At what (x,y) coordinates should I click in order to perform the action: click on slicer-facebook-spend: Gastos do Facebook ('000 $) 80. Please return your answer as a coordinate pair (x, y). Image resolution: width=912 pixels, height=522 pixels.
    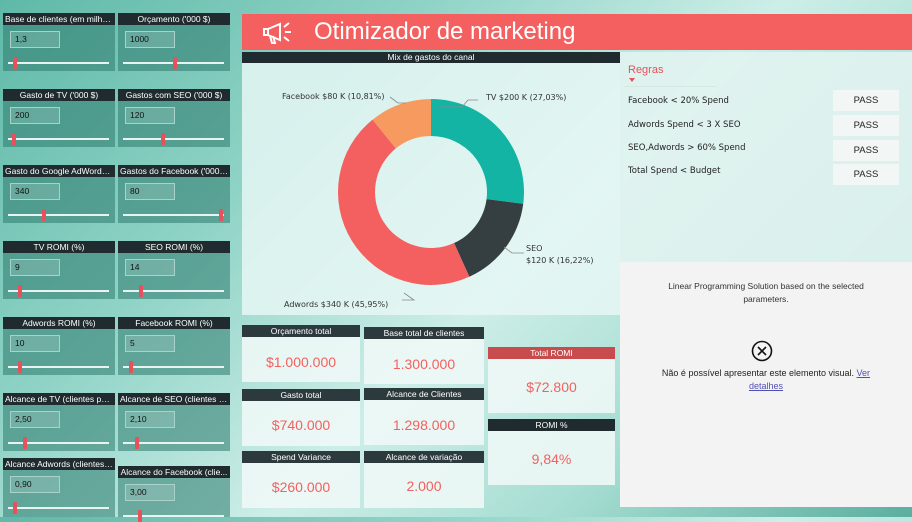
    Looking at the image, I should click on (174, 194).